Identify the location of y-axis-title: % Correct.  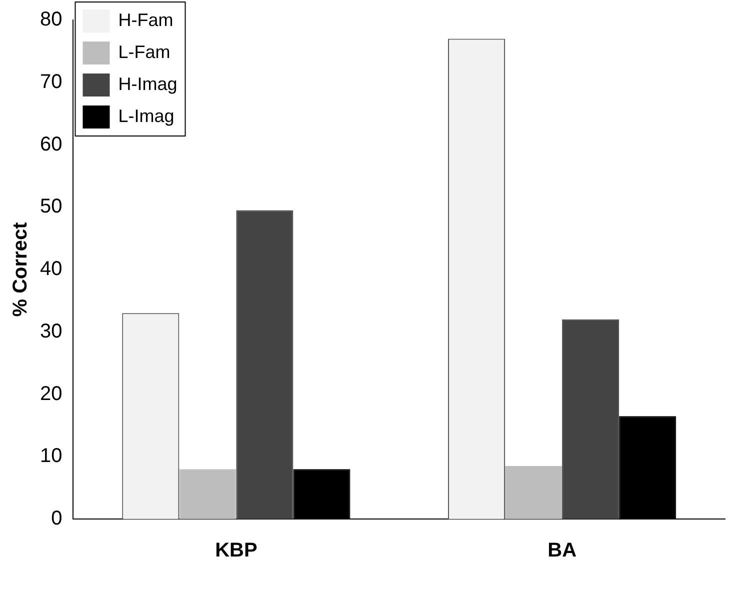
(21, 269).